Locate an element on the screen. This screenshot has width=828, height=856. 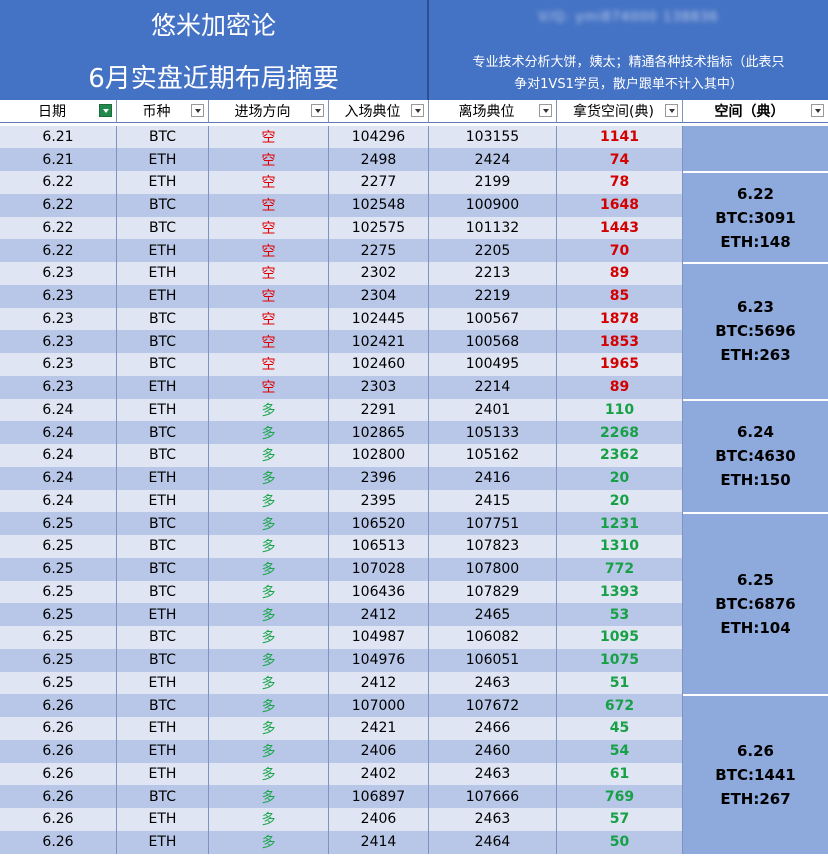
exit-cell: 2466 is located at coordinates (493, 728).